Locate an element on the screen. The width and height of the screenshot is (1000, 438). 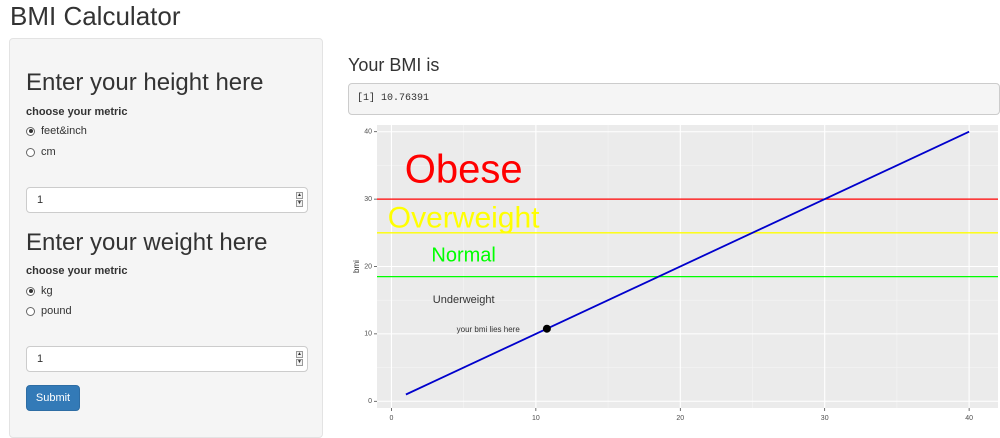
x-tick-label: 20 is located at coordinates (680, 418).